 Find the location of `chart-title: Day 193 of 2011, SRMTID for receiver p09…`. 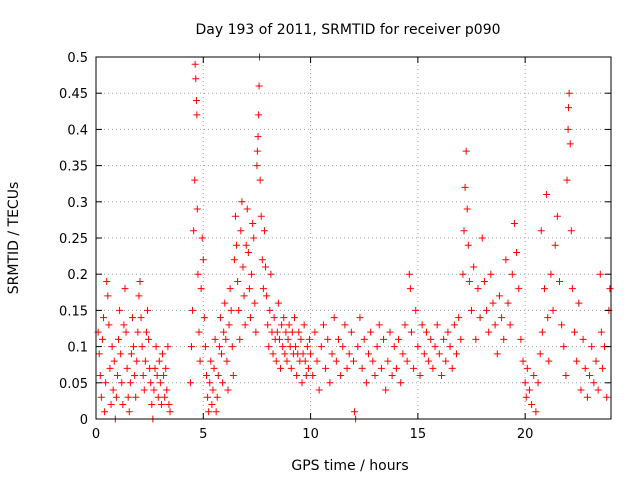

chart-title: Day 193 of 2011, SRMTID for receiver p09… is located at coordinates (347, 30).